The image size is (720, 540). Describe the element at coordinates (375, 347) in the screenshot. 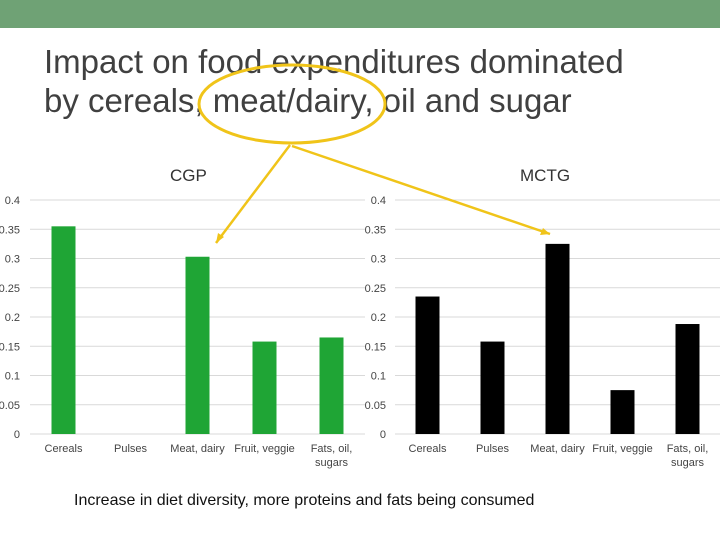

I see `mctg-y-tick-label: 0.15` at that location.